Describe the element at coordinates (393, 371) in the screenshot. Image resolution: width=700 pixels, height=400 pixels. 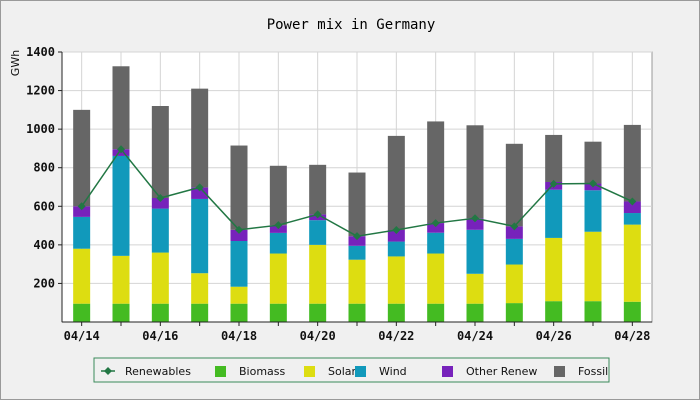
I see `legend-label-wind: Wind` at that location.